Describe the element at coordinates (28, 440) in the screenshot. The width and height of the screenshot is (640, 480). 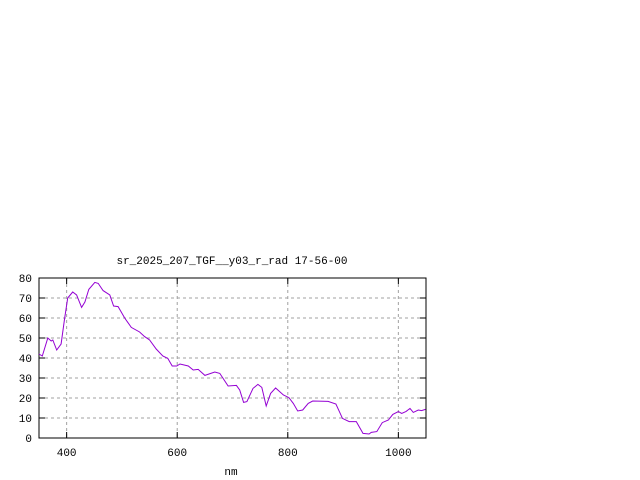
I see `y-tick-label: 0` at that location.